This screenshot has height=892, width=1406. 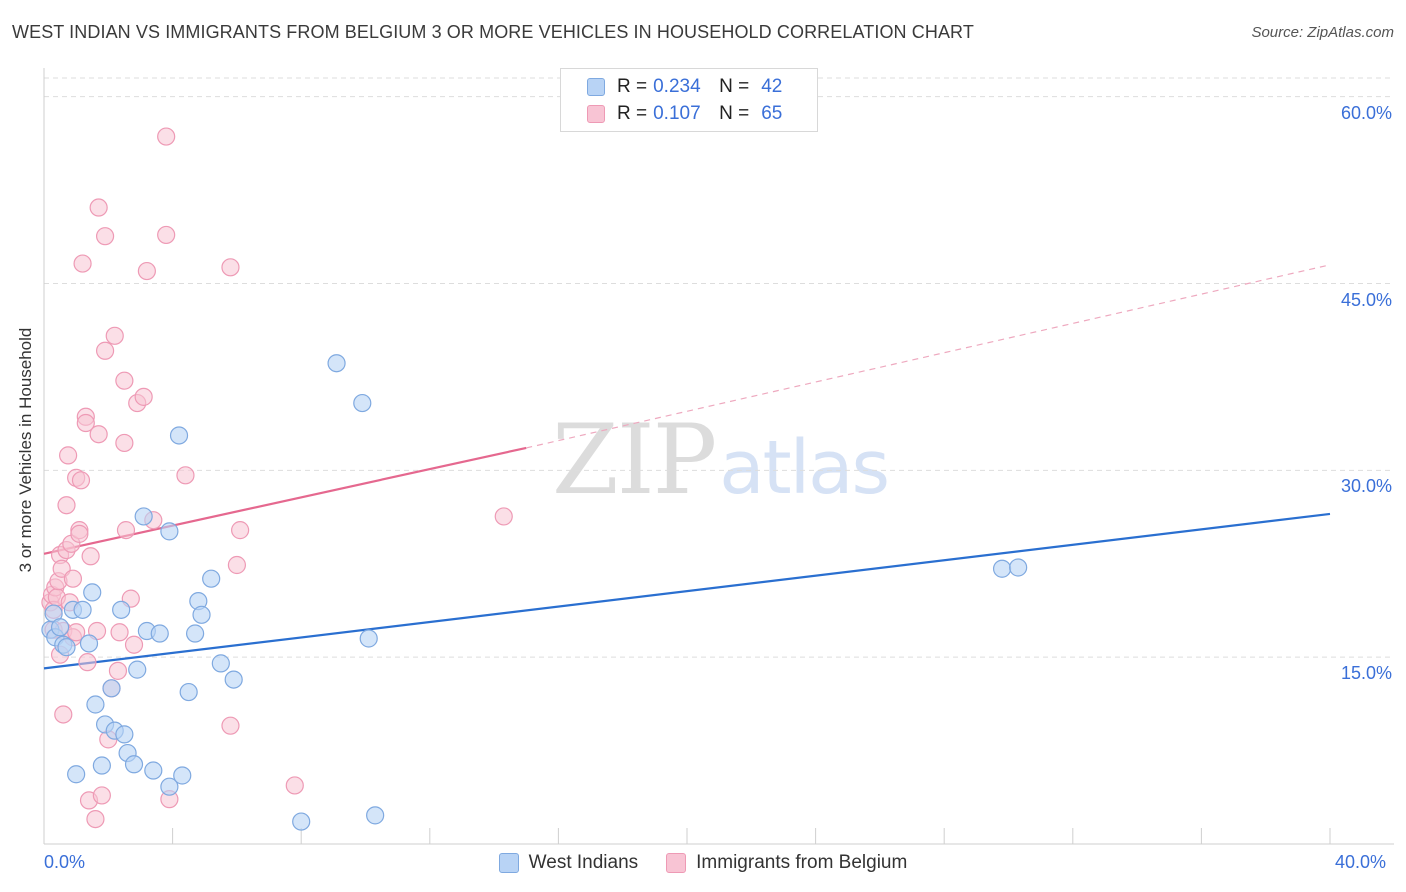 What do you see at coordinates (1366, 673) in the screenshot?
I see `y-tick-label: 15.0%` at bounding box center [1366, 673].